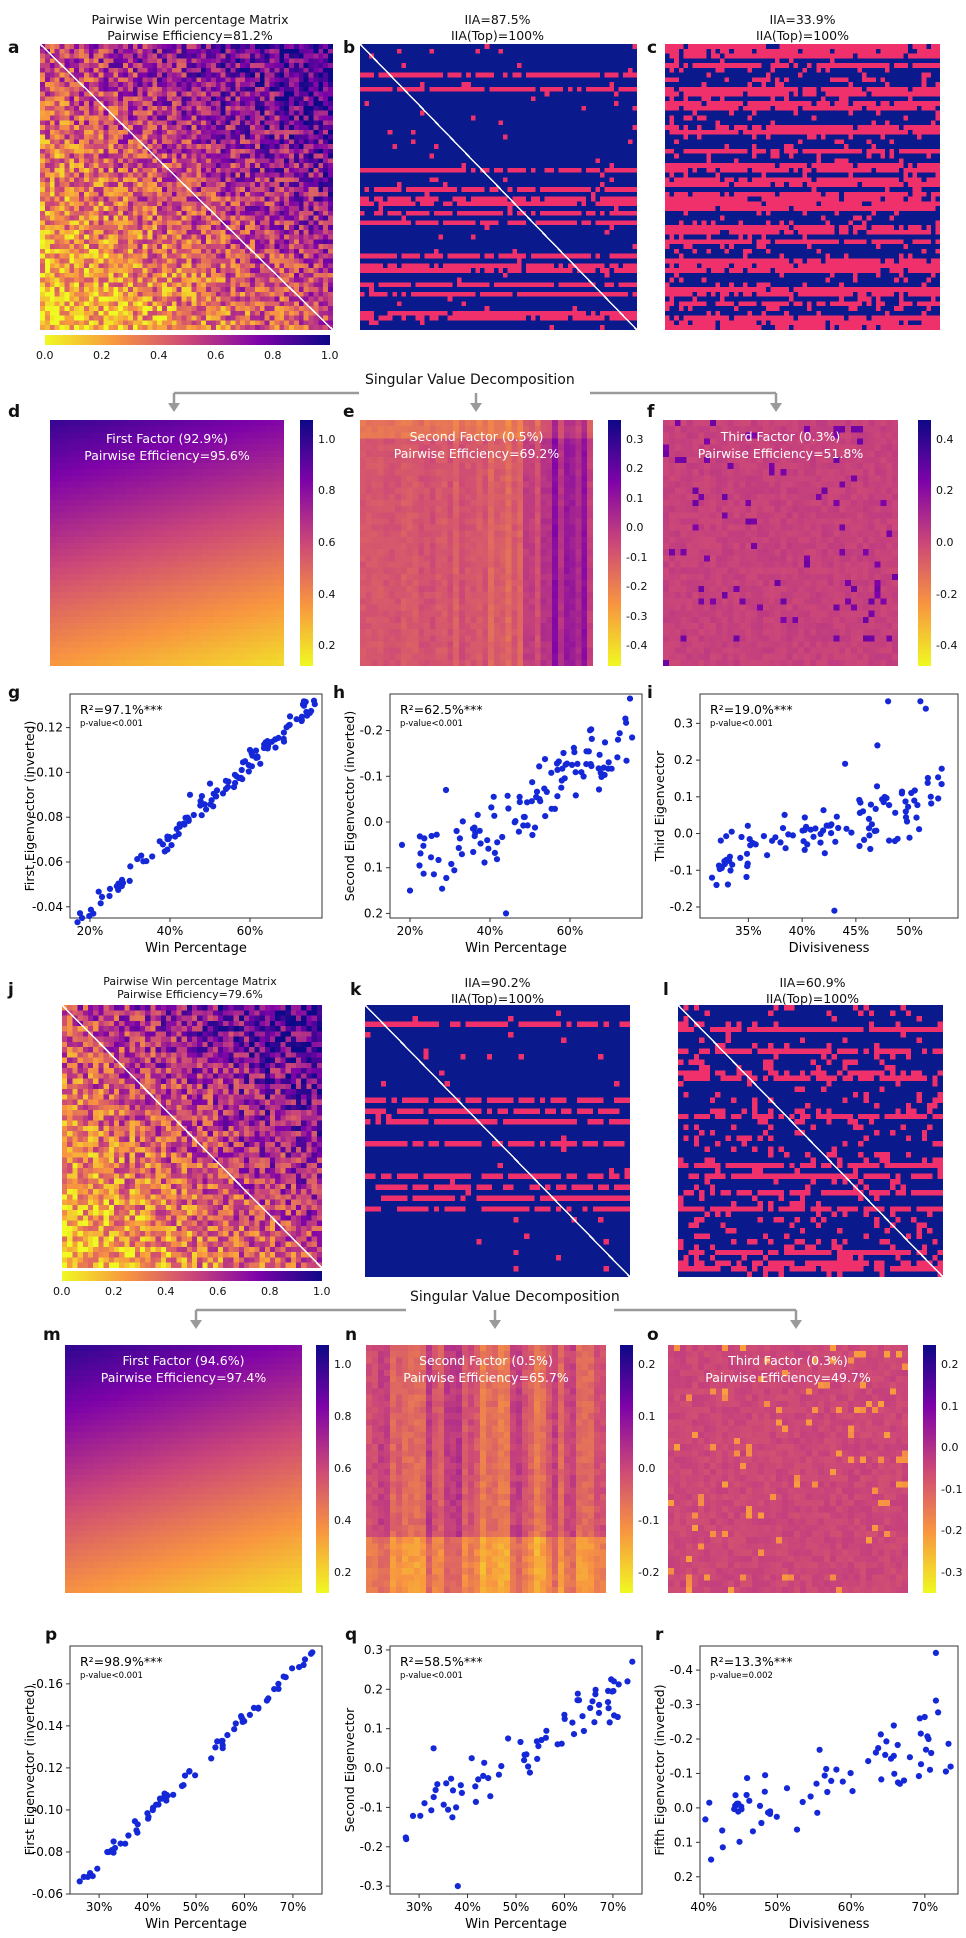 Image resolution: width=966 pixels, height=1938 pixels. What do you see at coordinates (343, 1468) in the screenshot?
I see `colorbar-tick: 0.6` at bounding box center [343, 1468].